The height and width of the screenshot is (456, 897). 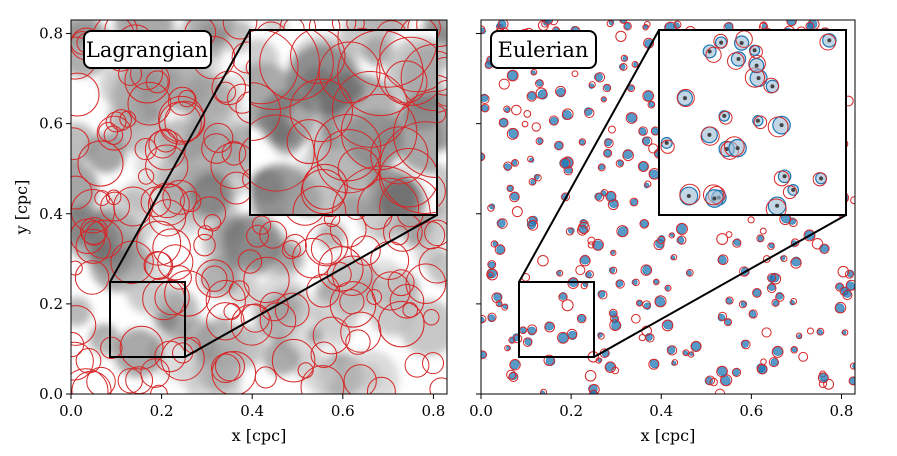 I want to click on inset-density-blob, so click(x=368, y=44).